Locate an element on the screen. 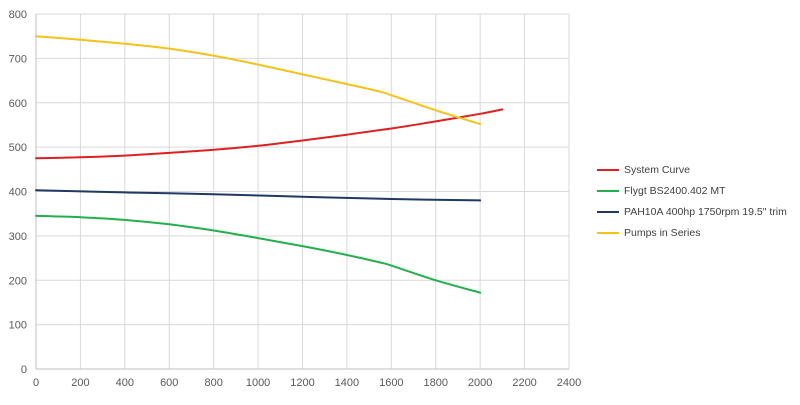 The image size is (800, 405). legend-item-flygt: Flygt BS2400.402 MT is located at coordinates (697, 190).